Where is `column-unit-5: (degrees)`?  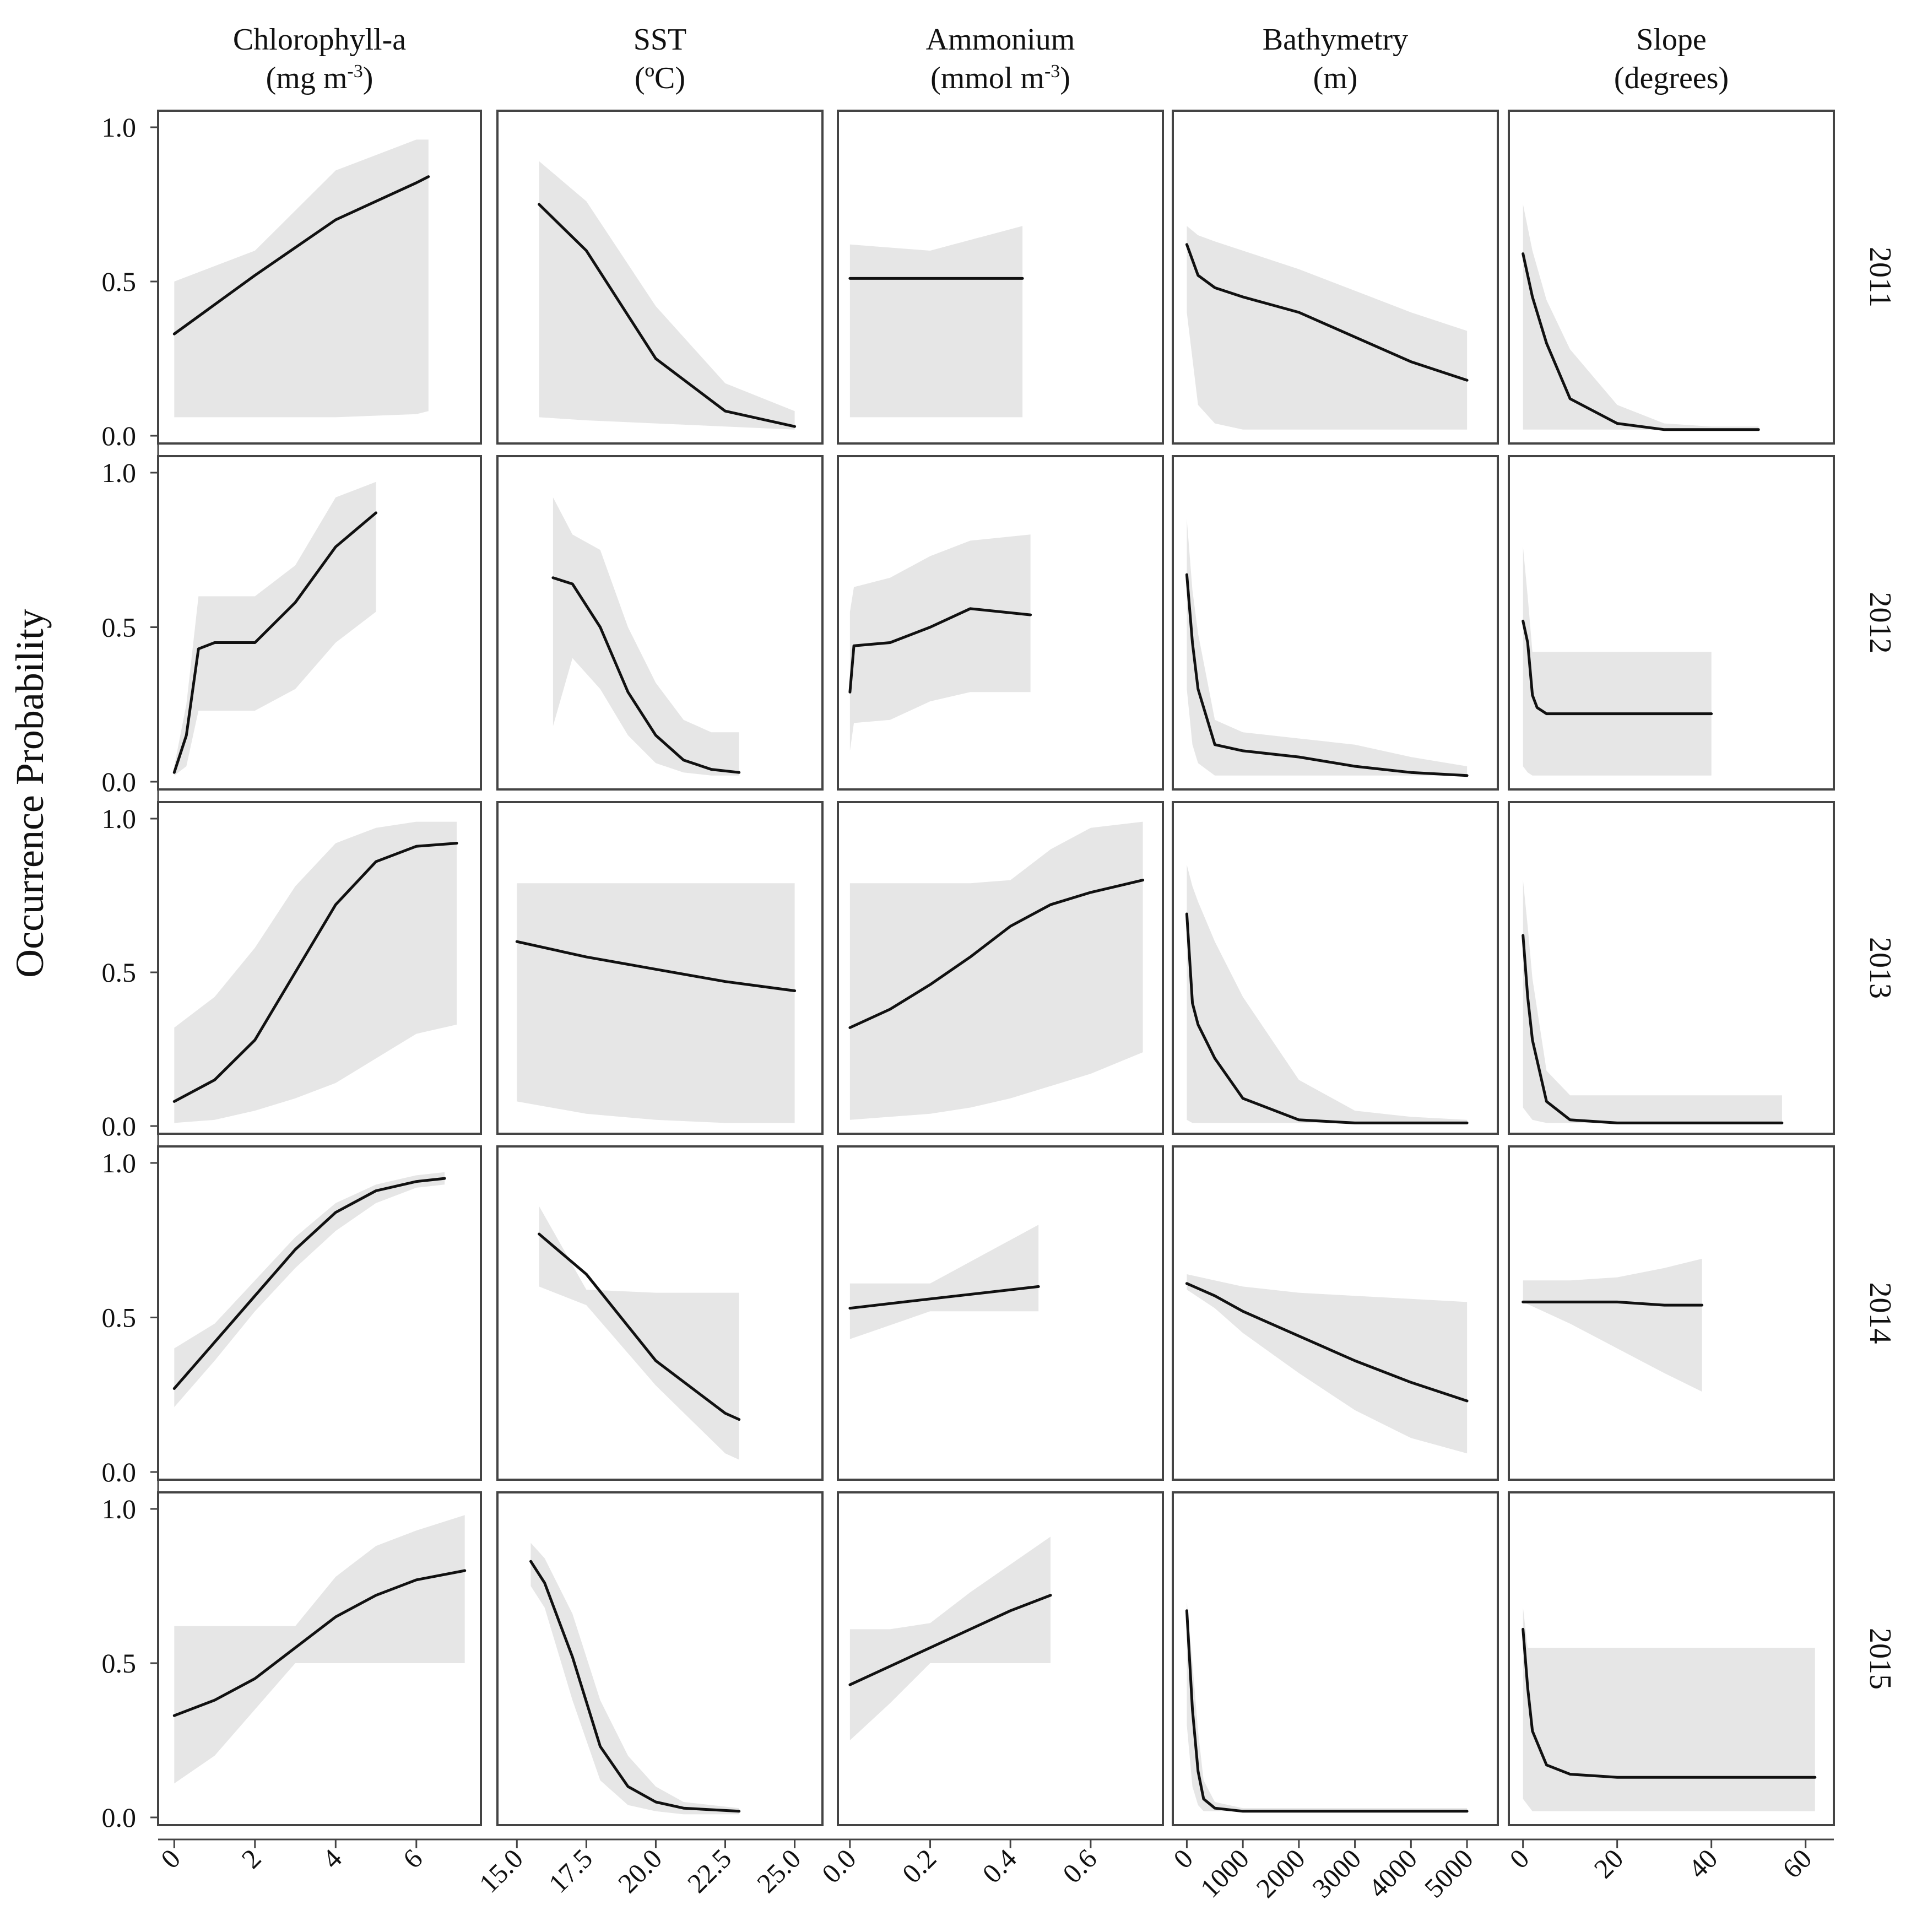
column-unit-5: (degrees) is located at coordinates (1671, 78).